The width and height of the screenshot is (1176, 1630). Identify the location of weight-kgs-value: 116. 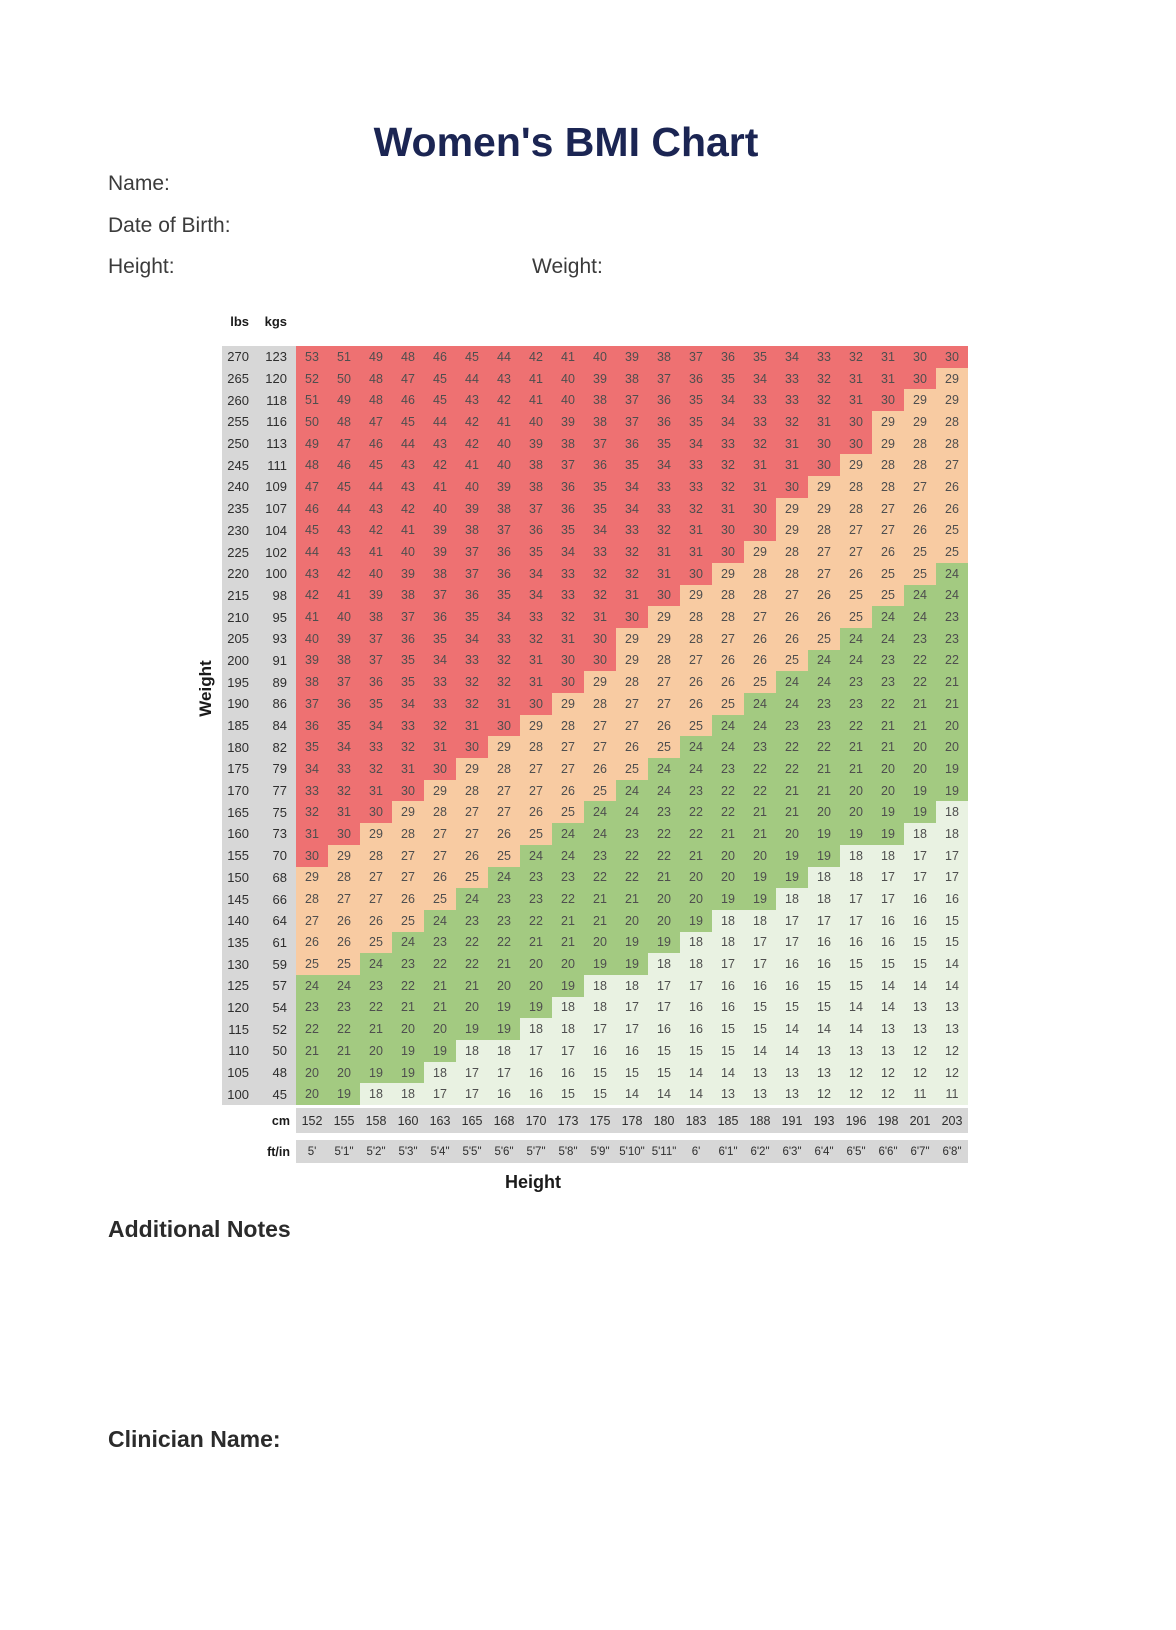
(277, 422).